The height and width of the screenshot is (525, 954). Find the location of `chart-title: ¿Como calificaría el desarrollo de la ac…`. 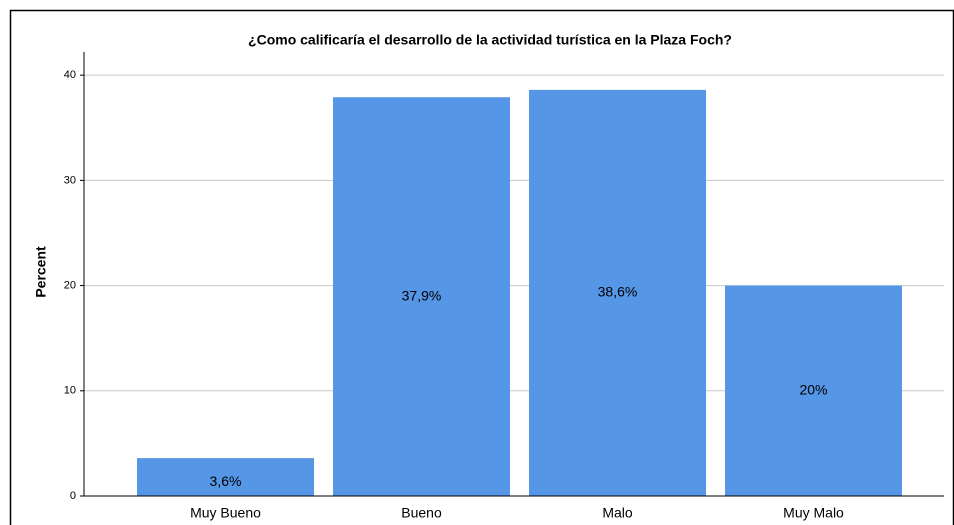

chart-title: ¿Como calificaría el desarrollo de la ac… is located at coordinates (490, 40).